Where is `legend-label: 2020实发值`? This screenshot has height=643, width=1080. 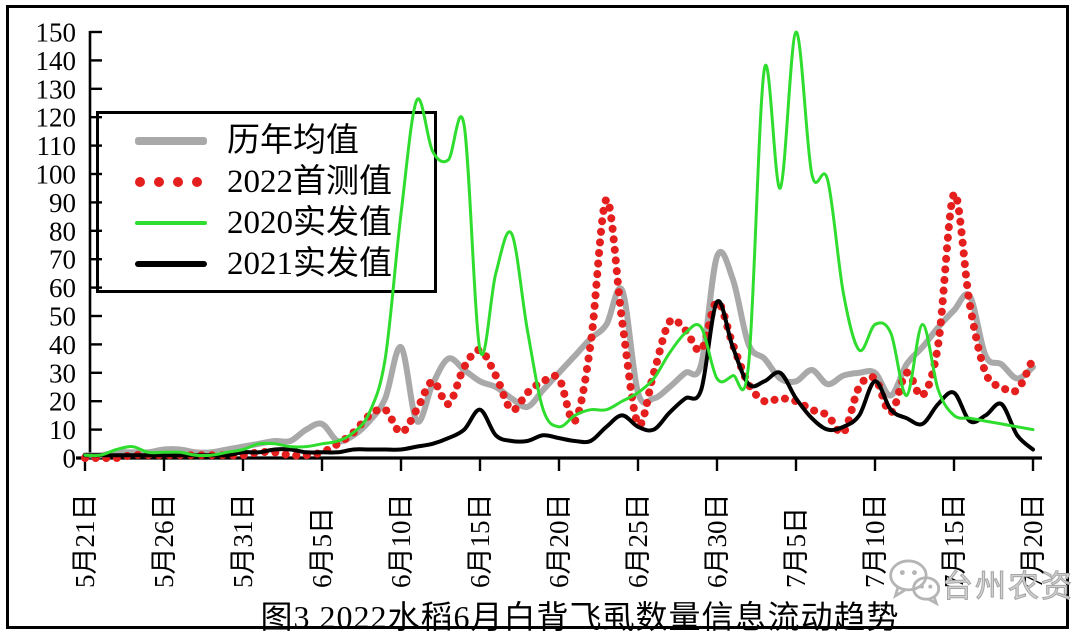 legend-label: 2020实发值 is located at coordinates (309, 222).